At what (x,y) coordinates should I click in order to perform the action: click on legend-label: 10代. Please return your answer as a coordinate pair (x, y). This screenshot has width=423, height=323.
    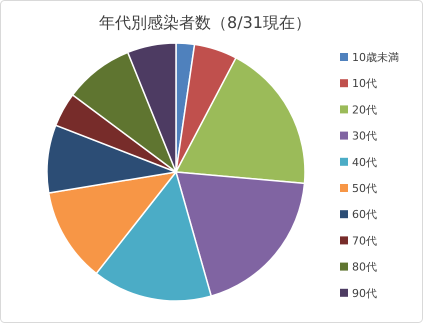
    Looking at the image, I should click on (364, 83).